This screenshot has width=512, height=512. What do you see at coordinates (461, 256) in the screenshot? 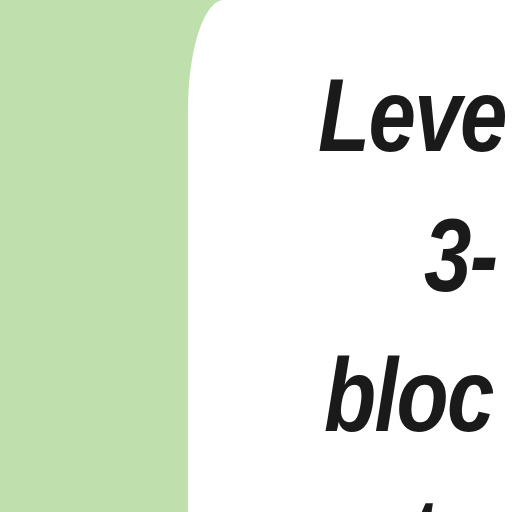
I see `card-text-line-2: 3-` at bounding box center [461, 256].